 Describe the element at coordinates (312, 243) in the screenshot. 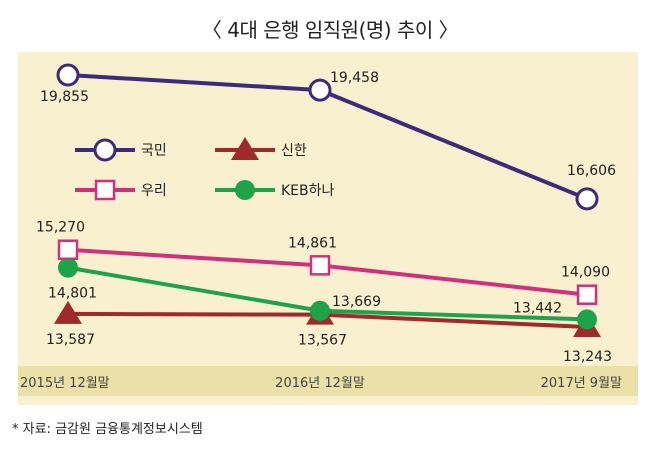

I see `data-label: 14,861` at that location.